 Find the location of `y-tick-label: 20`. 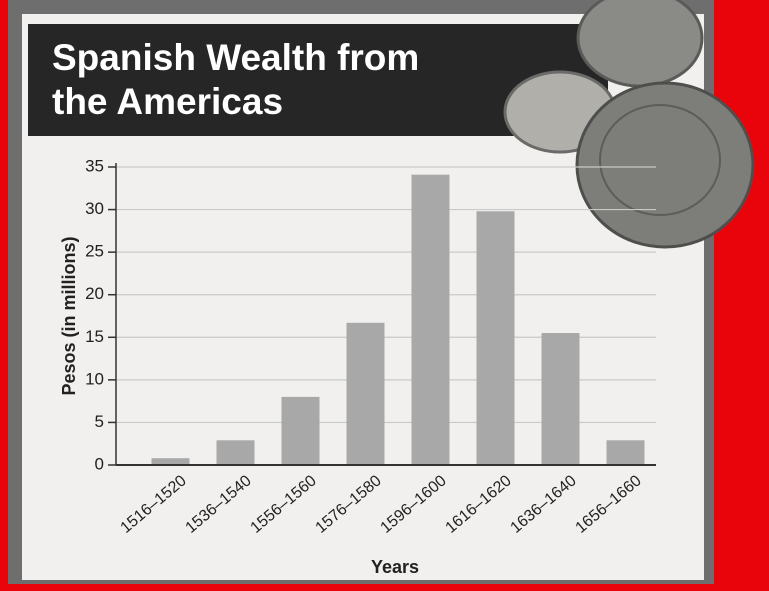

y-tick-label: 20 is located at coordinates (94, 293).